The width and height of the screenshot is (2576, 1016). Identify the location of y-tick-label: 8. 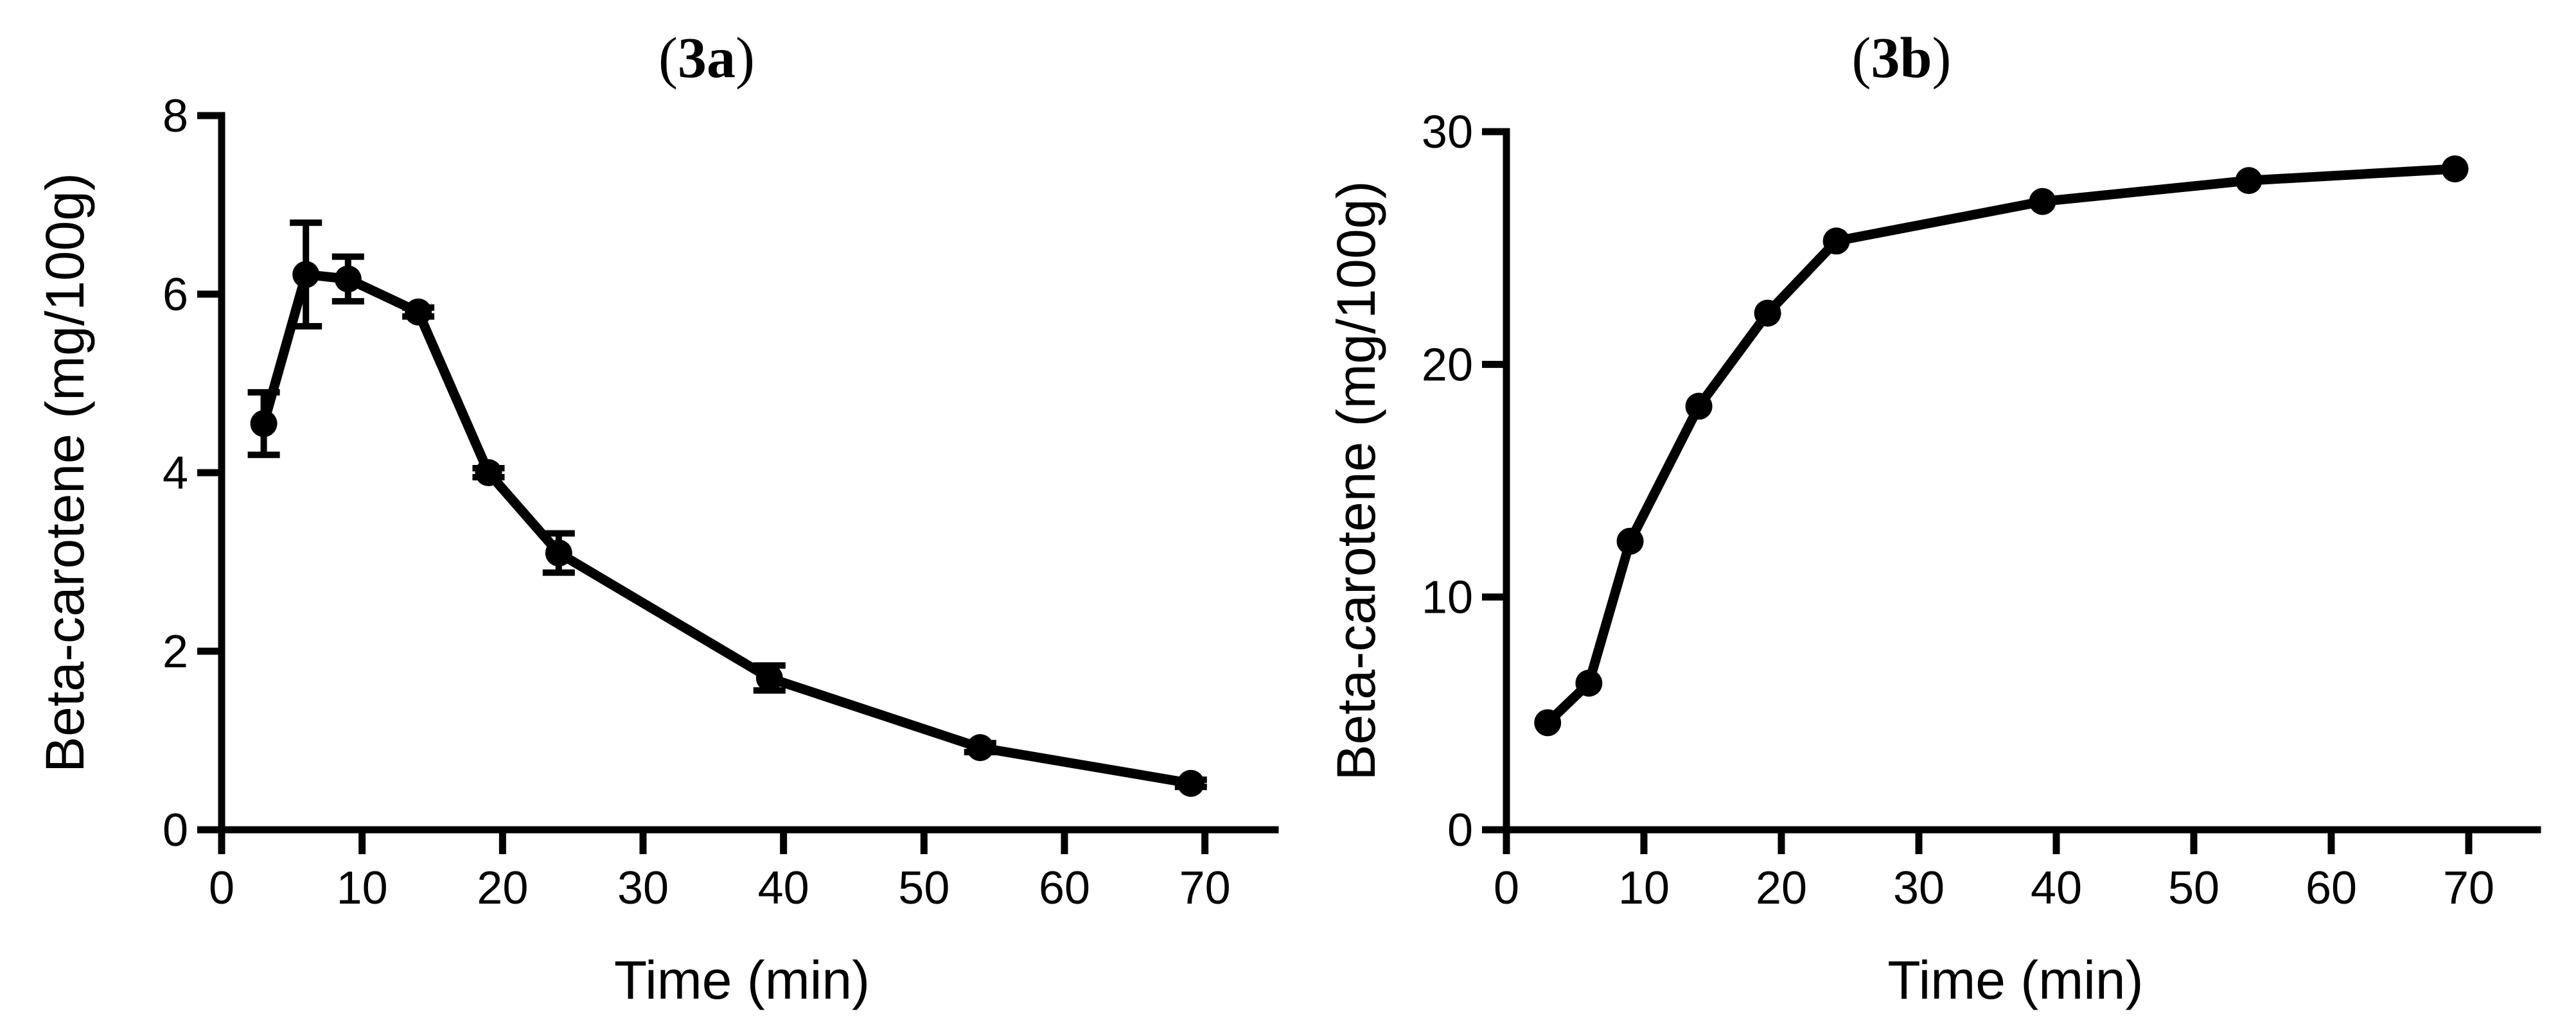
(175, 116).